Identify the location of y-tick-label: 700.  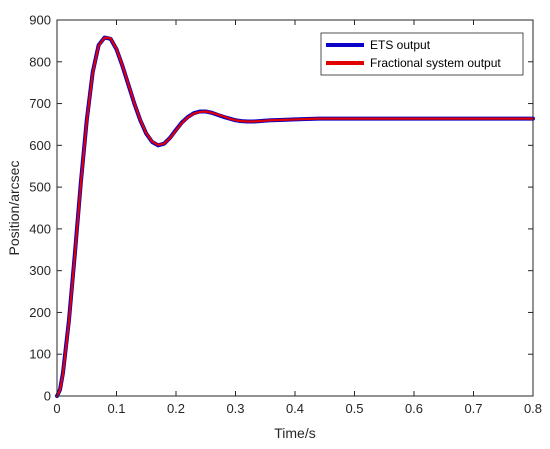
(40, 103).